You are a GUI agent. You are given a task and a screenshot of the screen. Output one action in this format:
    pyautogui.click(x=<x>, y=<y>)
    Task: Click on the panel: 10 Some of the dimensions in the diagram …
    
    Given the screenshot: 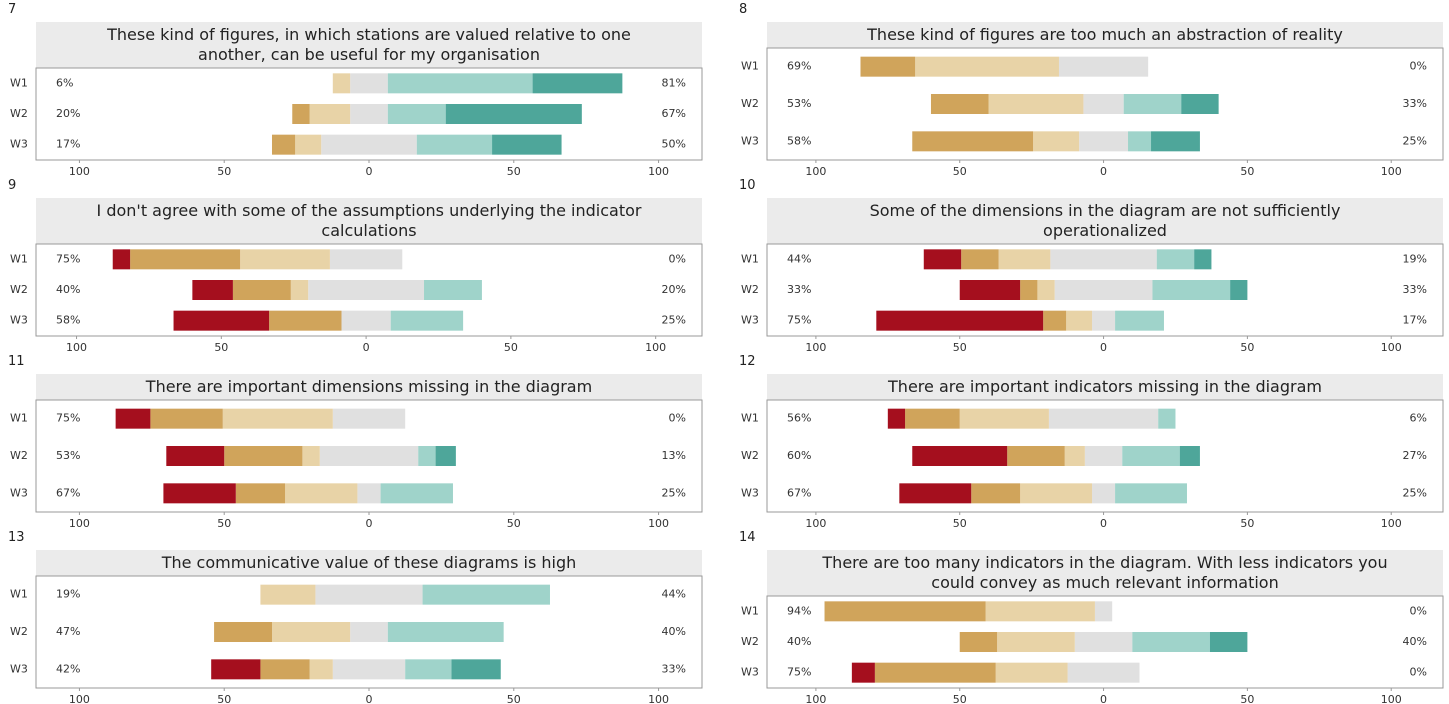 What is the action you would take?
    pyautogui.click(x=1088, y=265)
    